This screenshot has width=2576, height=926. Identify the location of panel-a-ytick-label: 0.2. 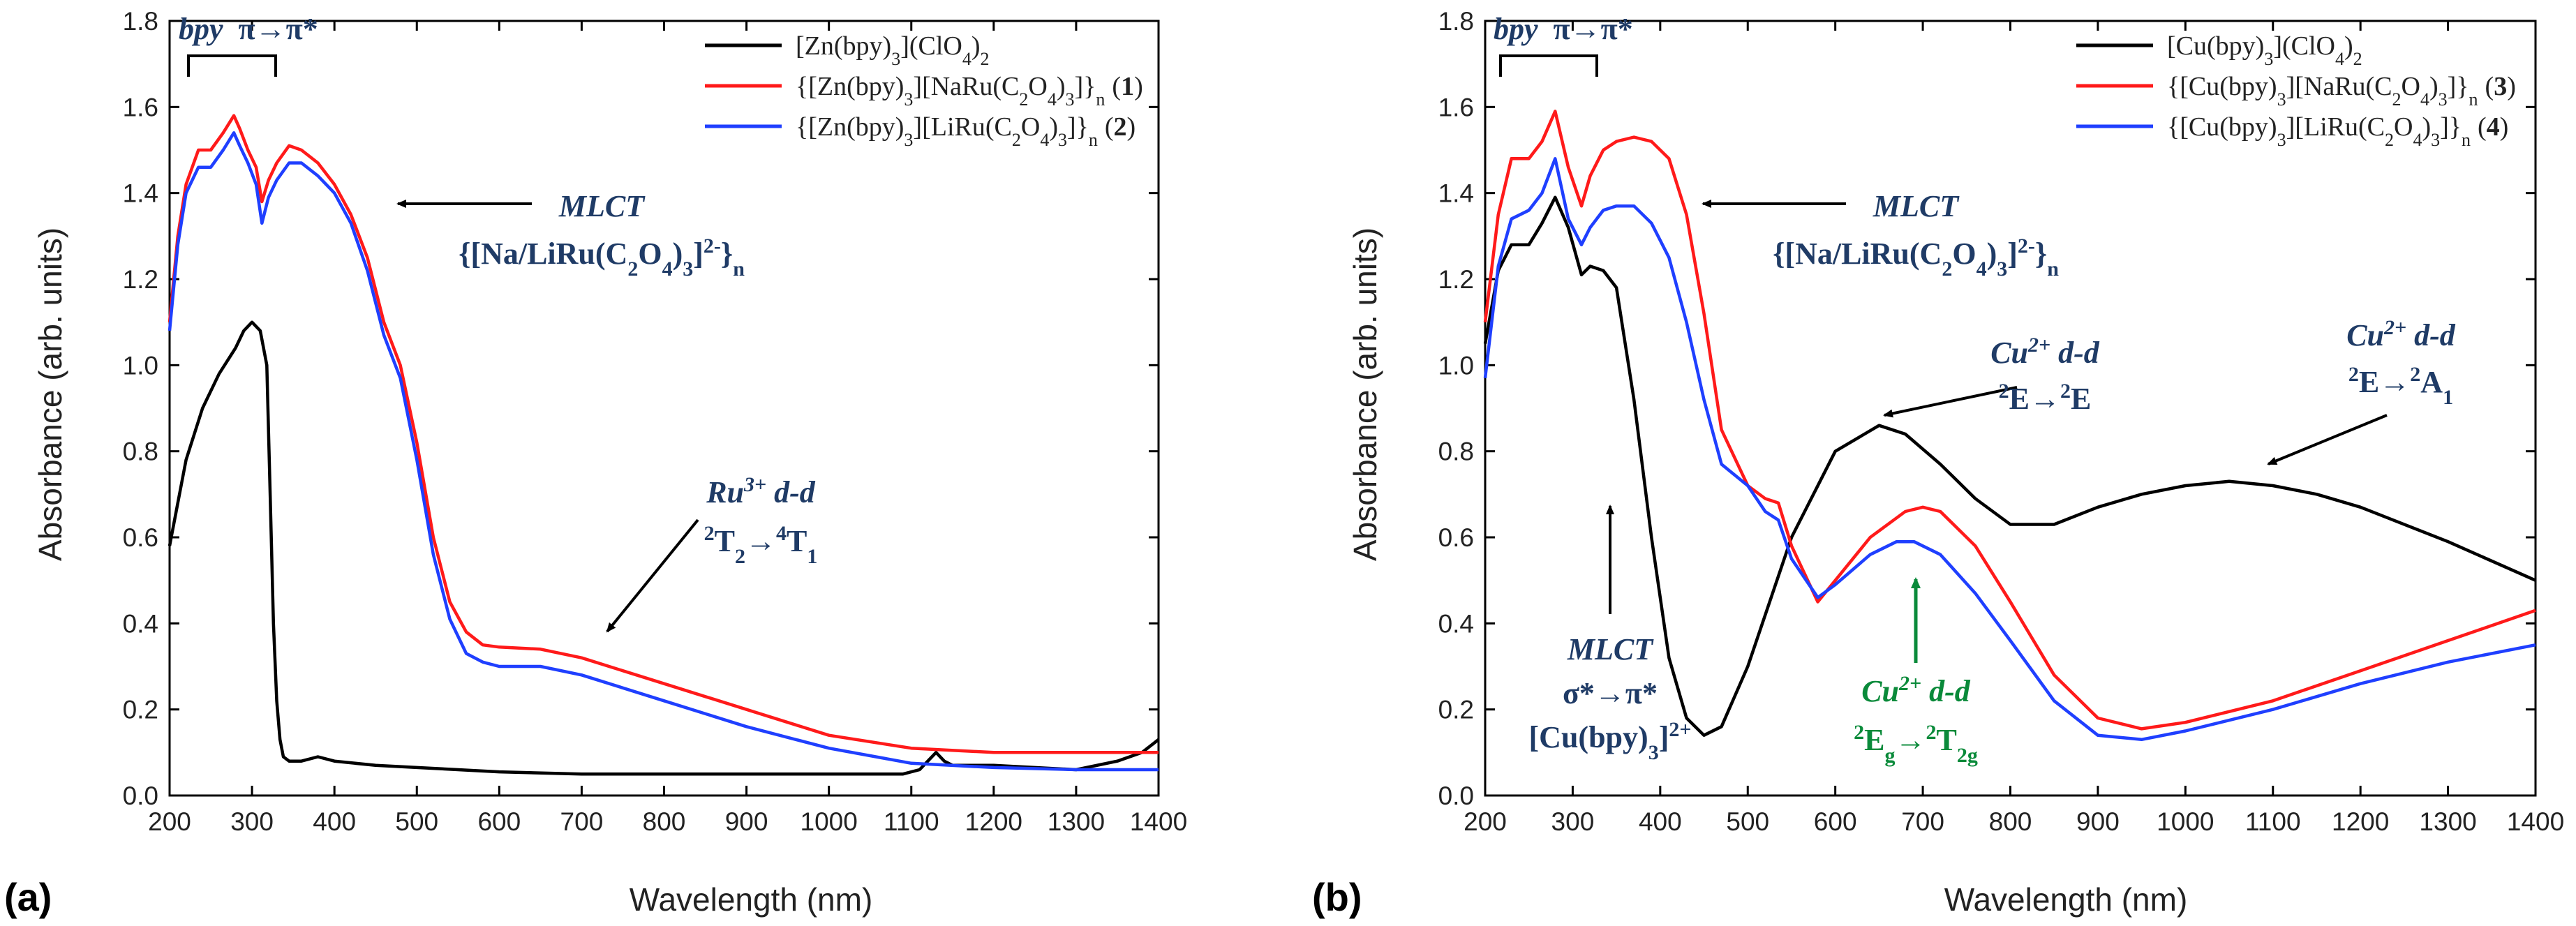
(141, 710).